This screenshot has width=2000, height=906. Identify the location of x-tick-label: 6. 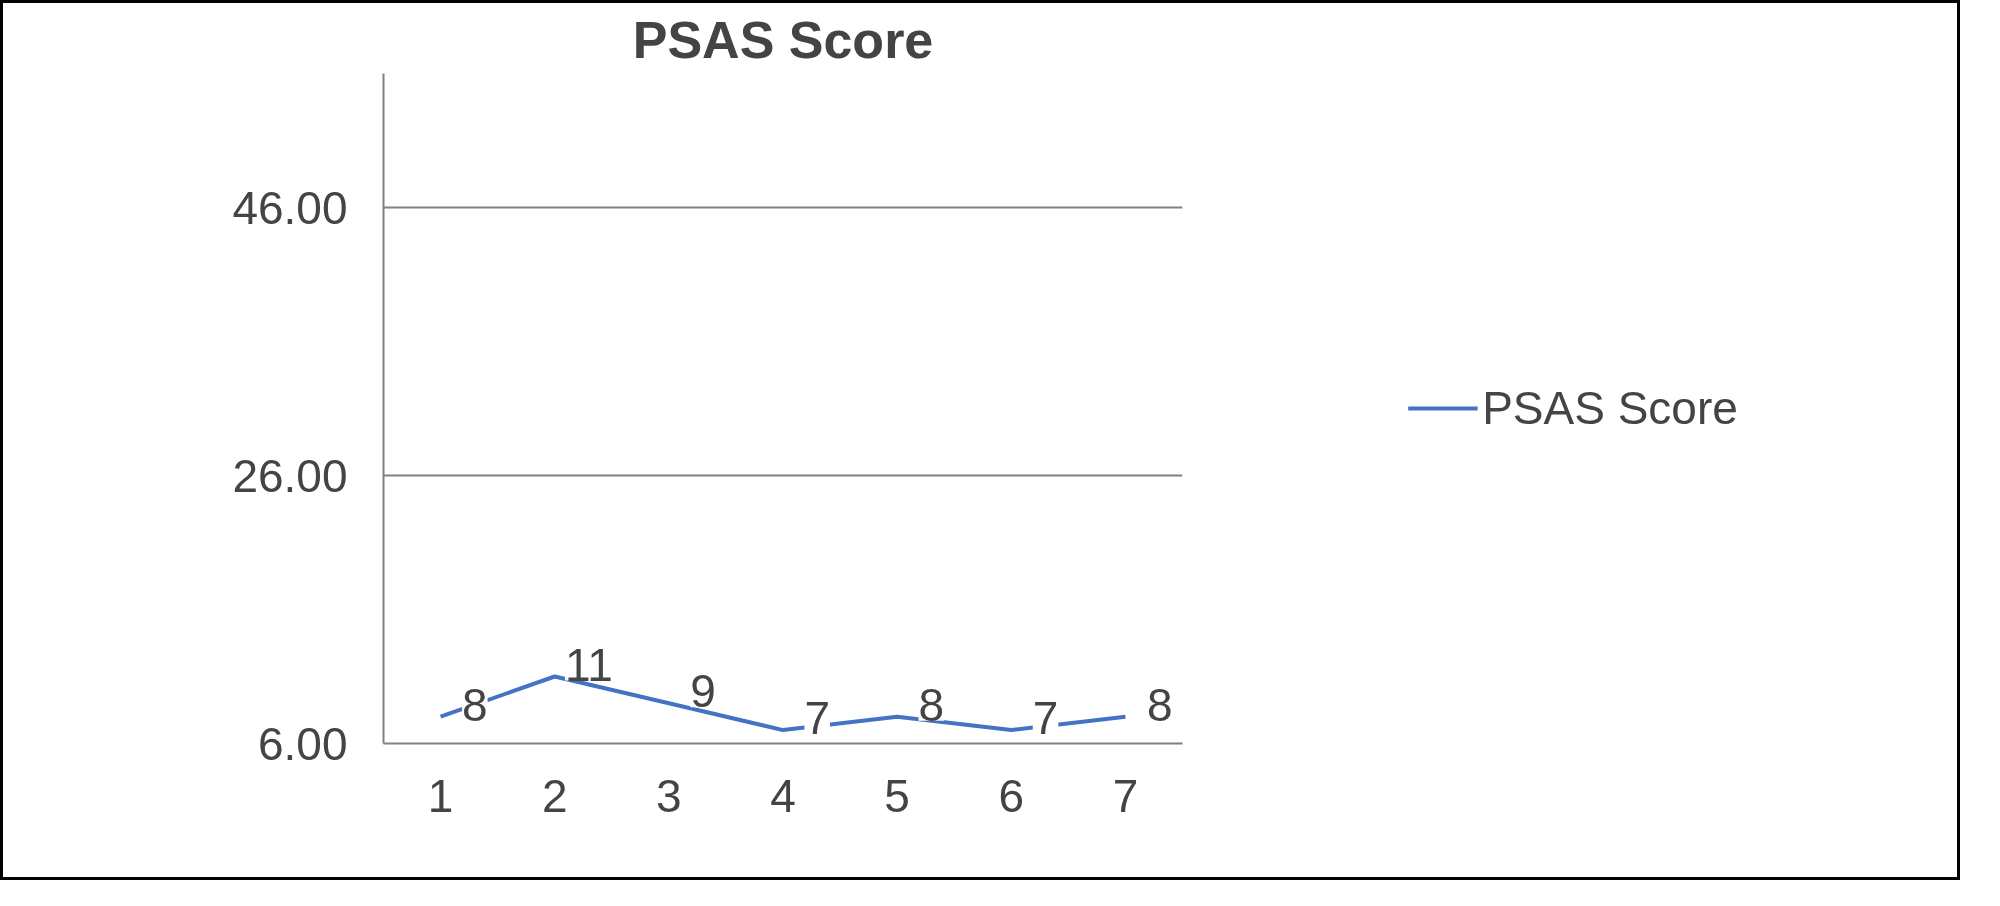
(1011, 795).